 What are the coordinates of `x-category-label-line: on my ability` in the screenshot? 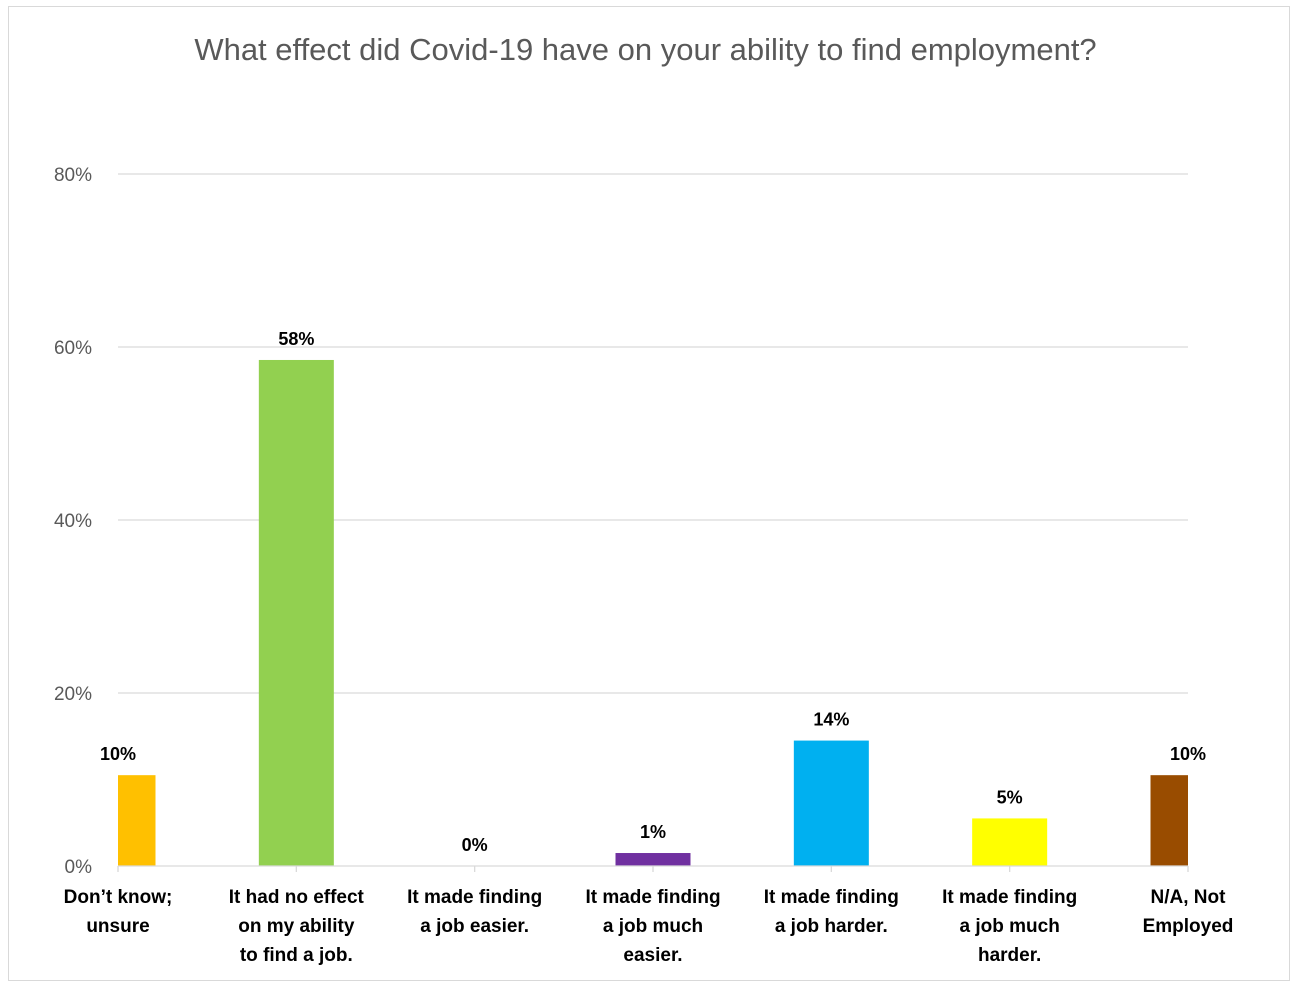 It's located at (296, 926).